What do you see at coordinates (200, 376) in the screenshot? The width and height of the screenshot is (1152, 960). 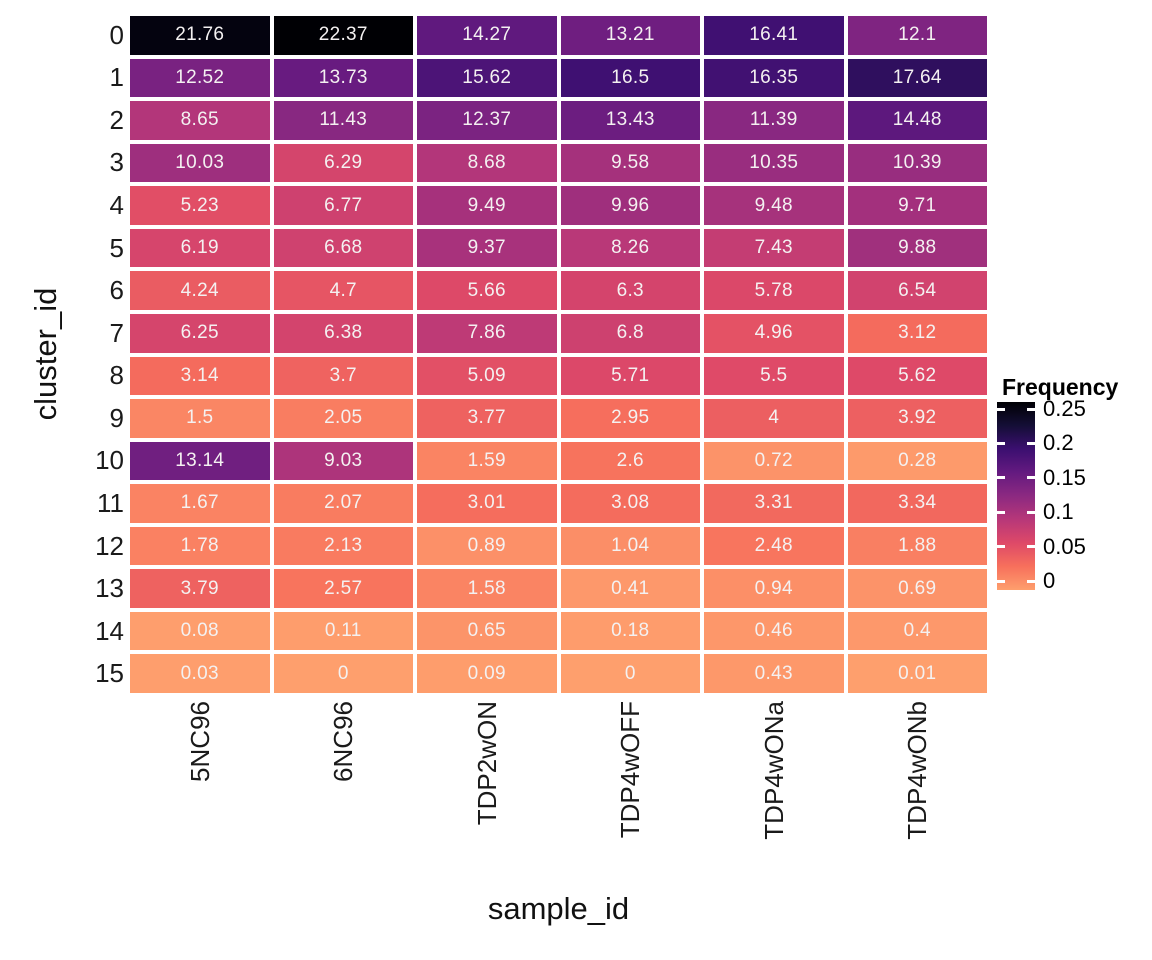 I see `heatmap-cell: 3.14` at bounding box center [200, 376].